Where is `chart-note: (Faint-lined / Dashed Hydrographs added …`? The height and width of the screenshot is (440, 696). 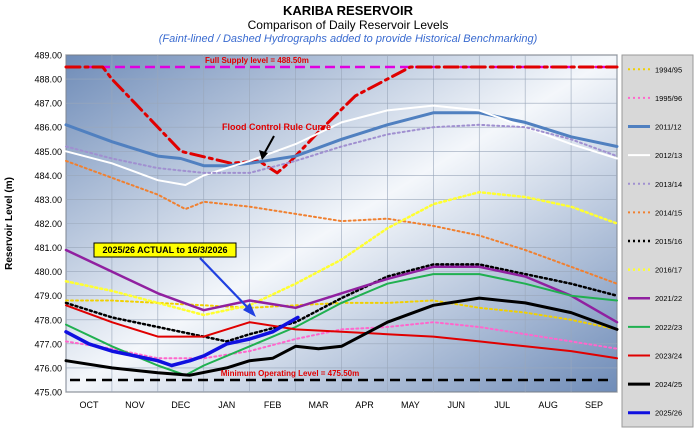
chart-note: (Faint-lined / Dashed Hydrographs added … is located at coordinates (348, 39).